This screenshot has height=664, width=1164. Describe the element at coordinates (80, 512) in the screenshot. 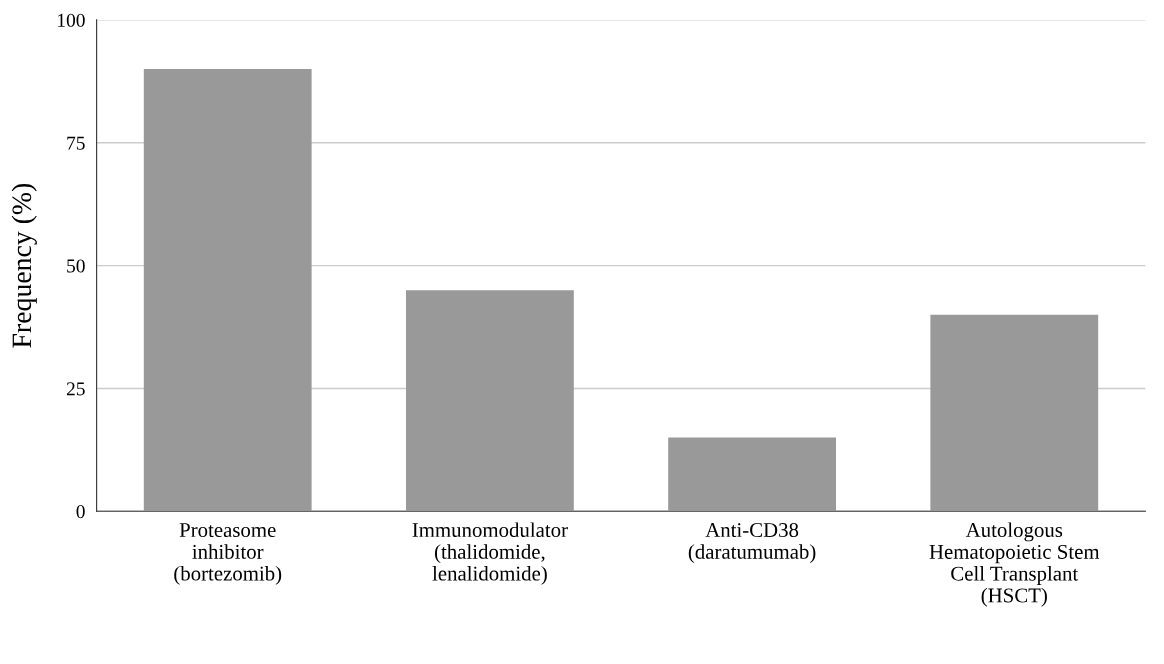

I see `y-tick-label: 0` at that location.